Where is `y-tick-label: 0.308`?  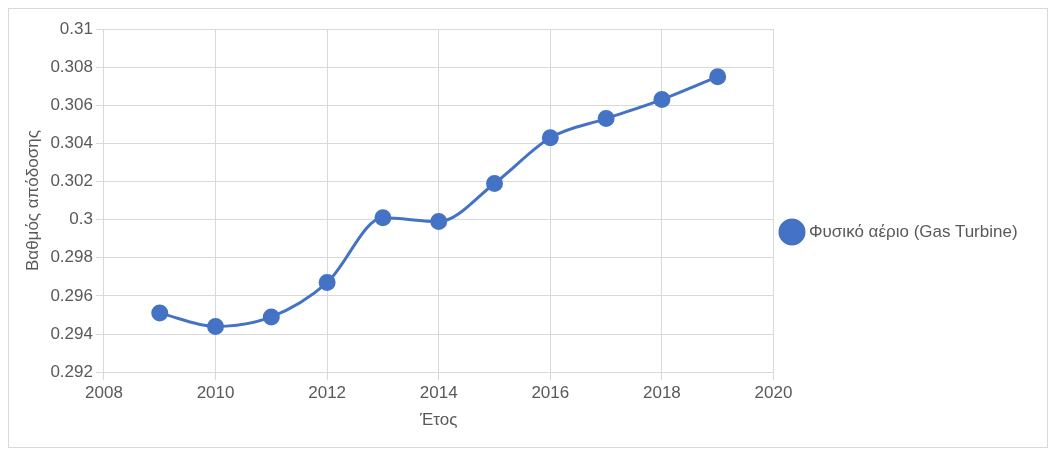 y-tick-label: 0.308 is located at coordinates (71, 66).